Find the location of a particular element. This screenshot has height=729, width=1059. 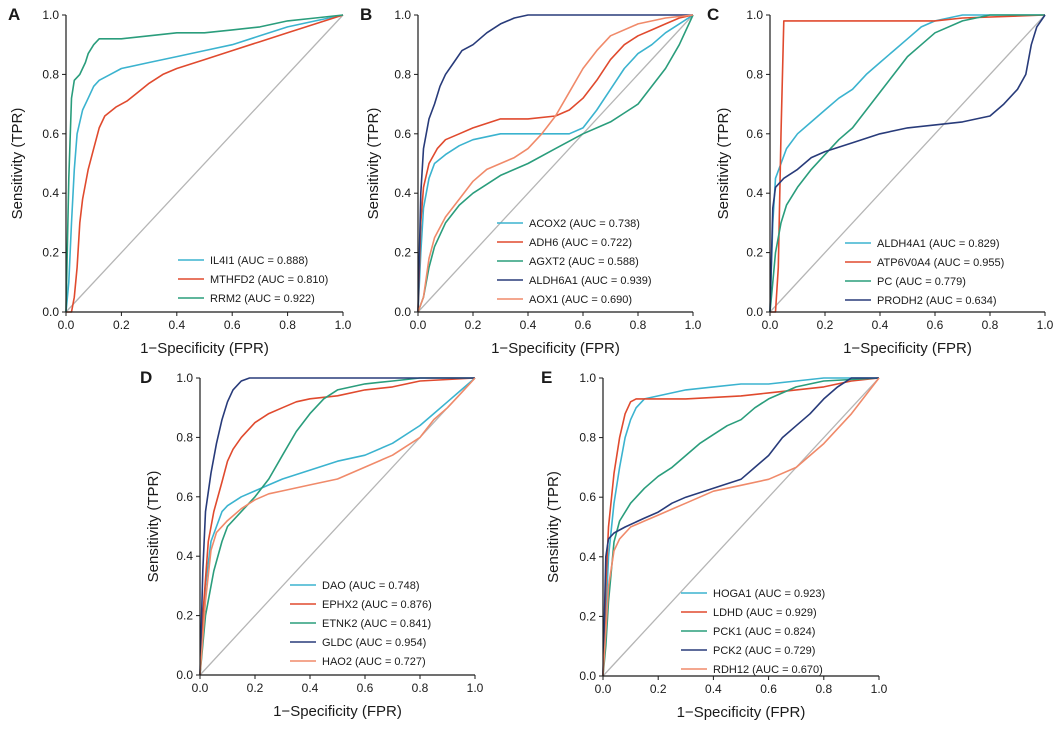

roc-curve-hao2 is located at coordinates (337, 526).